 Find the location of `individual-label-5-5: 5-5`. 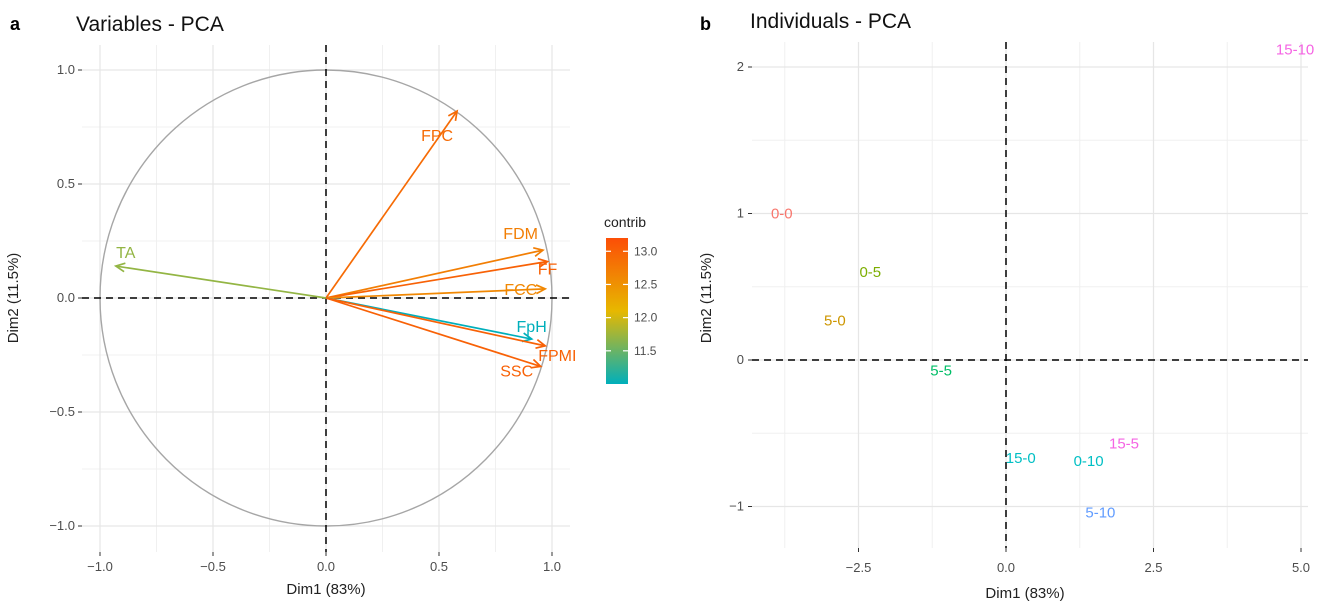

individual-label-5-5: 5-5 is located at coordinates (941, 370).